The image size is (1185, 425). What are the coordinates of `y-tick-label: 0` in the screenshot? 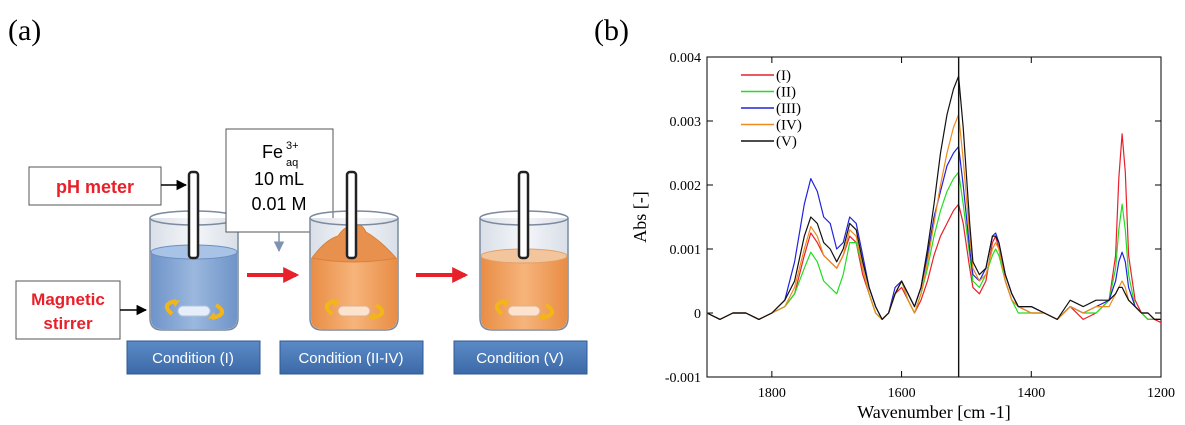 It's located at (697, 314).